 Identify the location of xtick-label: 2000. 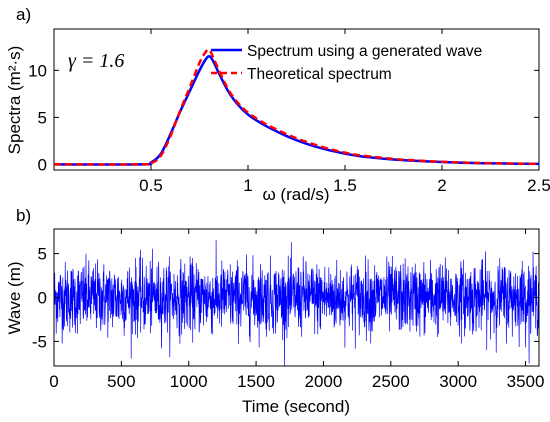
(324, 381).